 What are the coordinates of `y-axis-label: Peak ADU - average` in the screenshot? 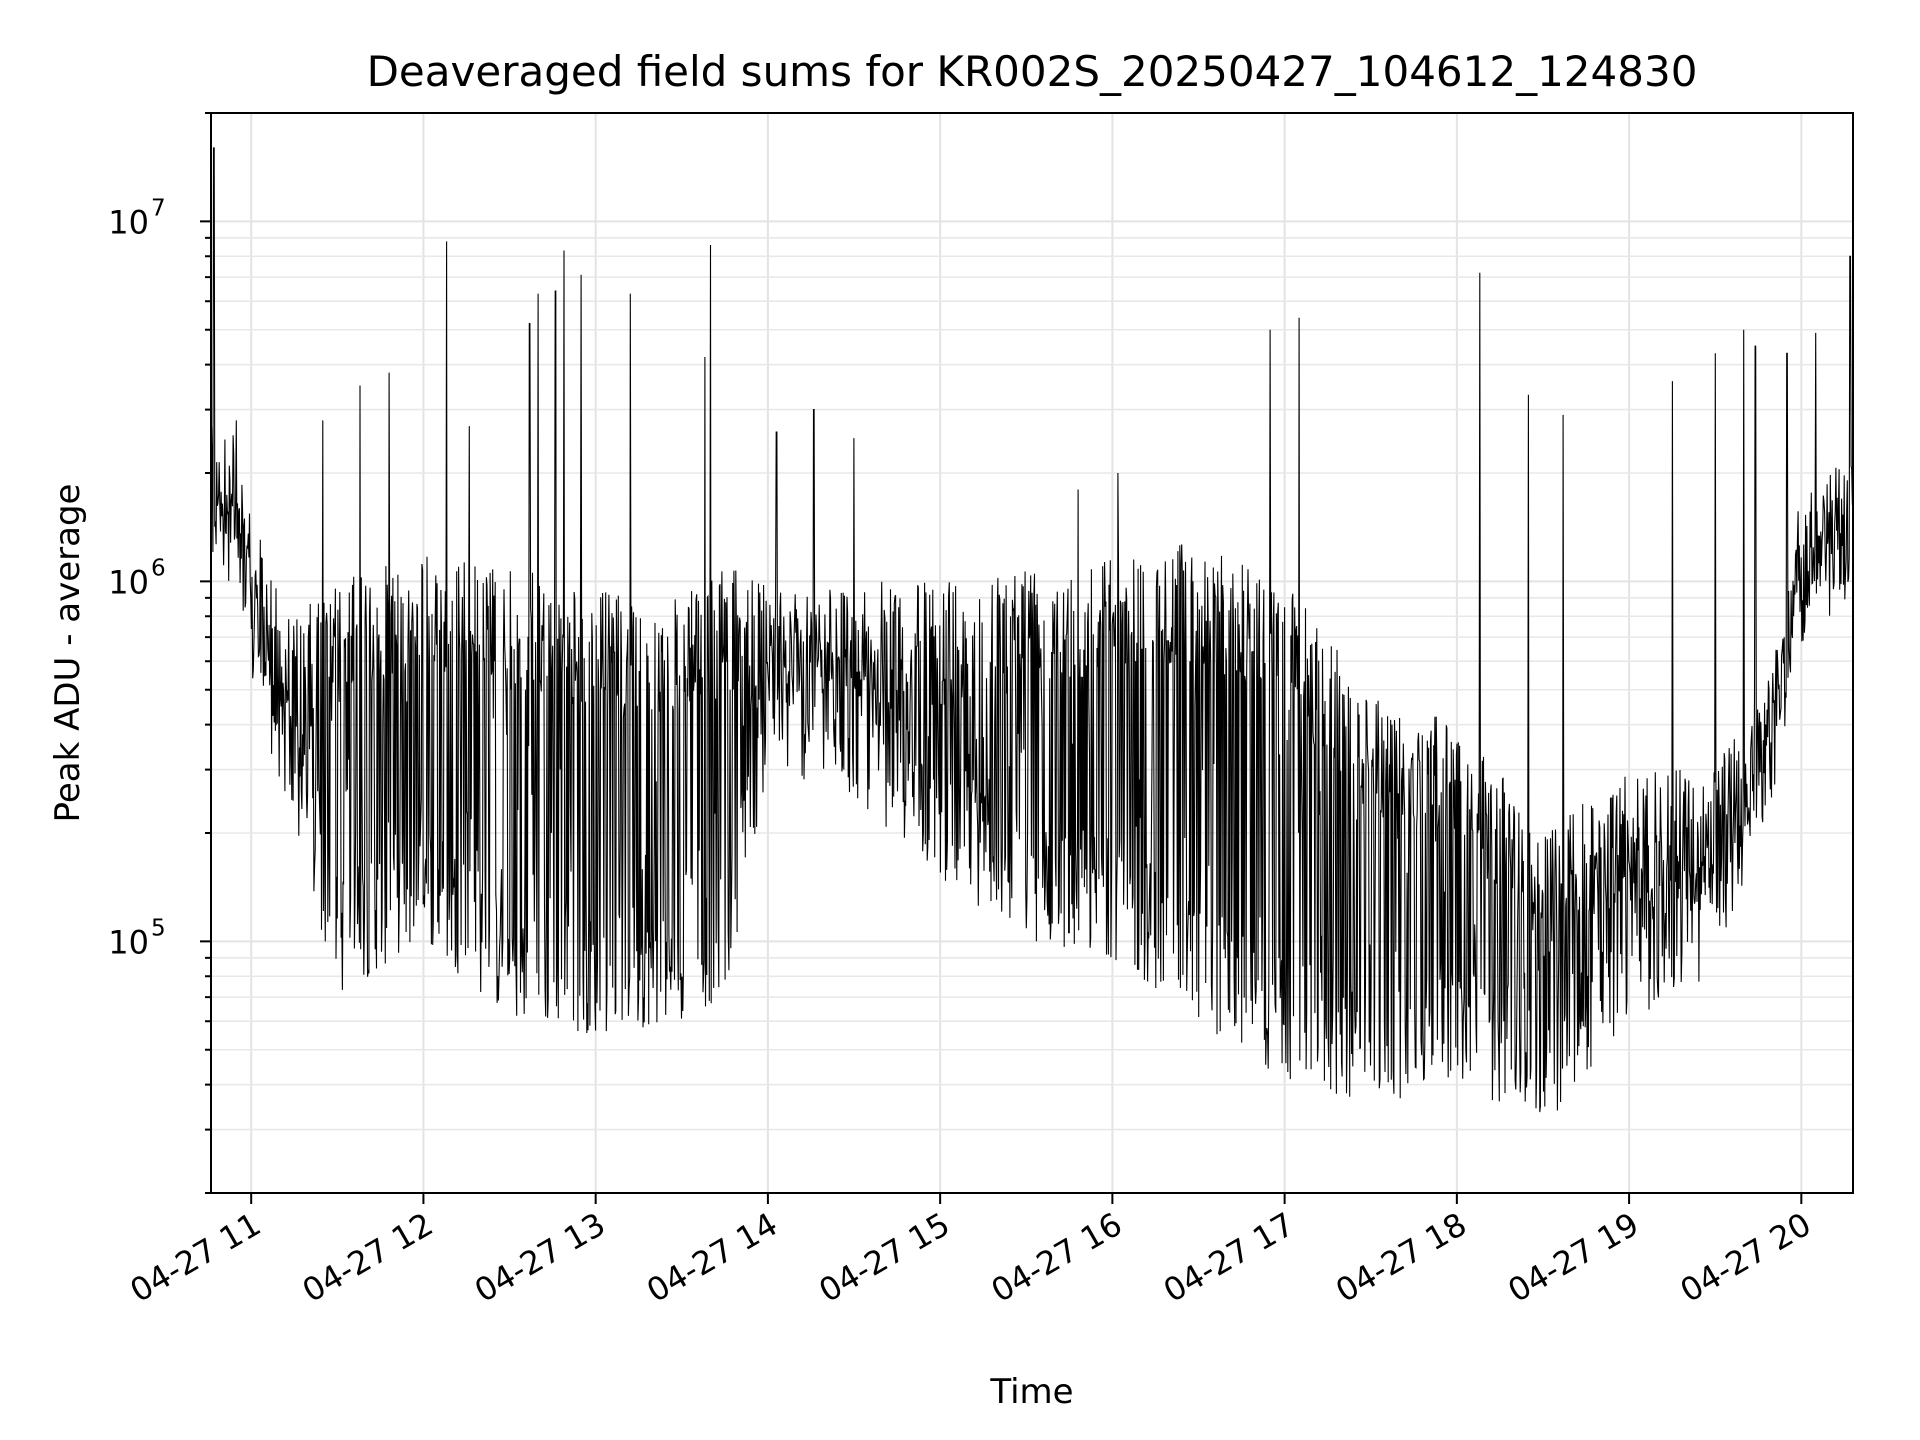 It's located at (68, 653).